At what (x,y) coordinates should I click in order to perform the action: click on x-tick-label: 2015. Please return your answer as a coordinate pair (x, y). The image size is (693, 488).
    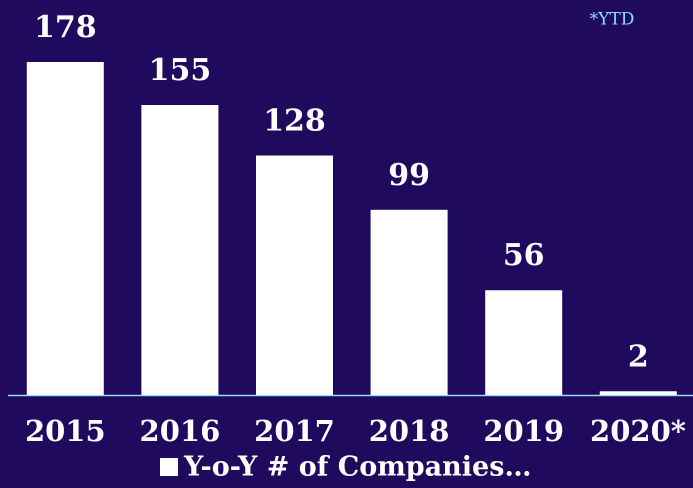
    Looking at the image, I should click on (65, 431).